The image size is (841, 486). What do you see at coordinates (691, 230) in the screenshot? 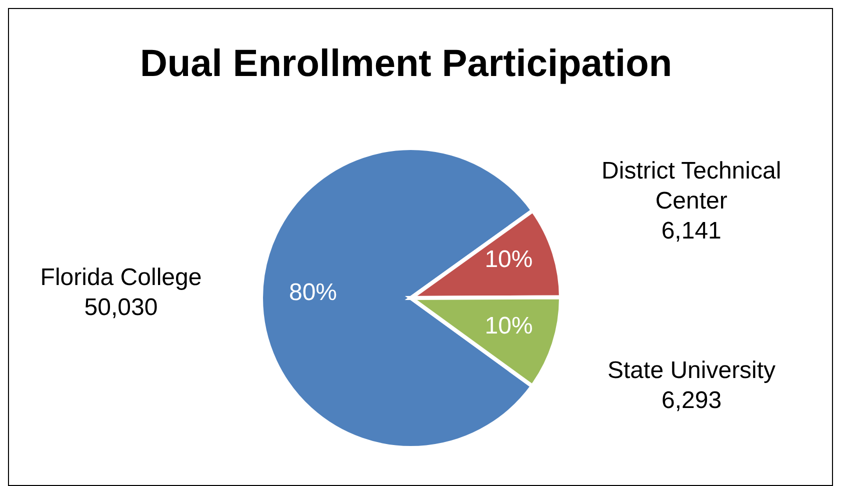
I see `data-label: 6,141` at bounding box center [691, 230].